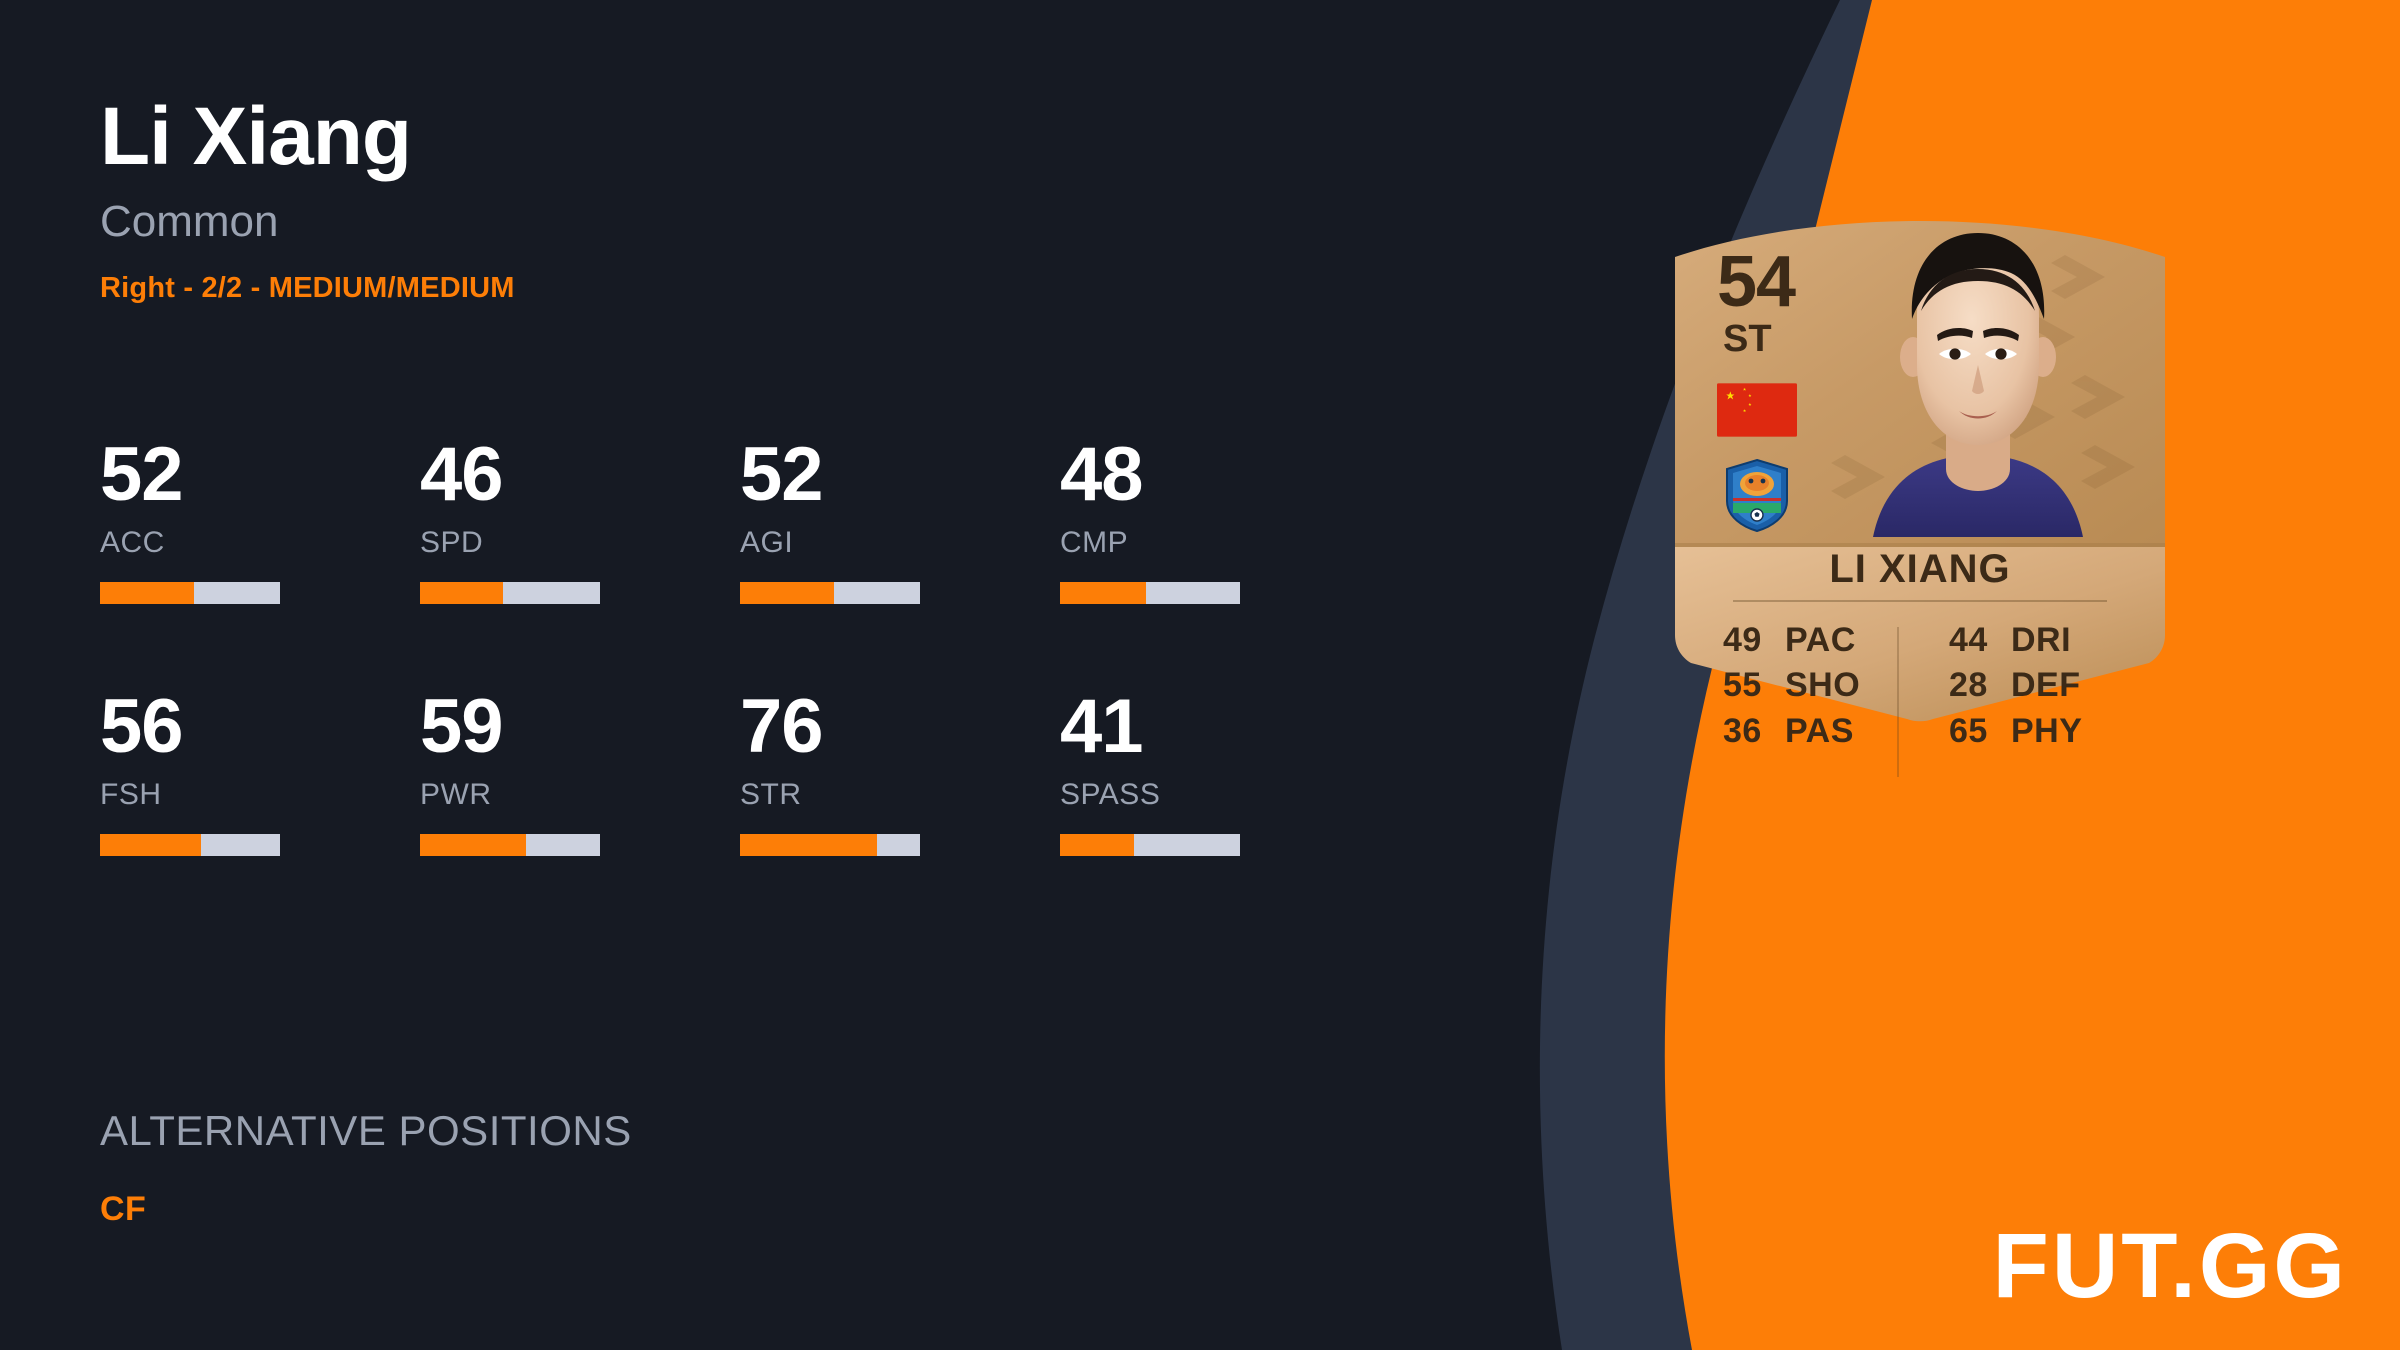 The image size is (2400, 1350). What do you see at coordinates (131, 794) in the screenshot?
I see `stat-label: FSH` at bounding box center [131, 794].